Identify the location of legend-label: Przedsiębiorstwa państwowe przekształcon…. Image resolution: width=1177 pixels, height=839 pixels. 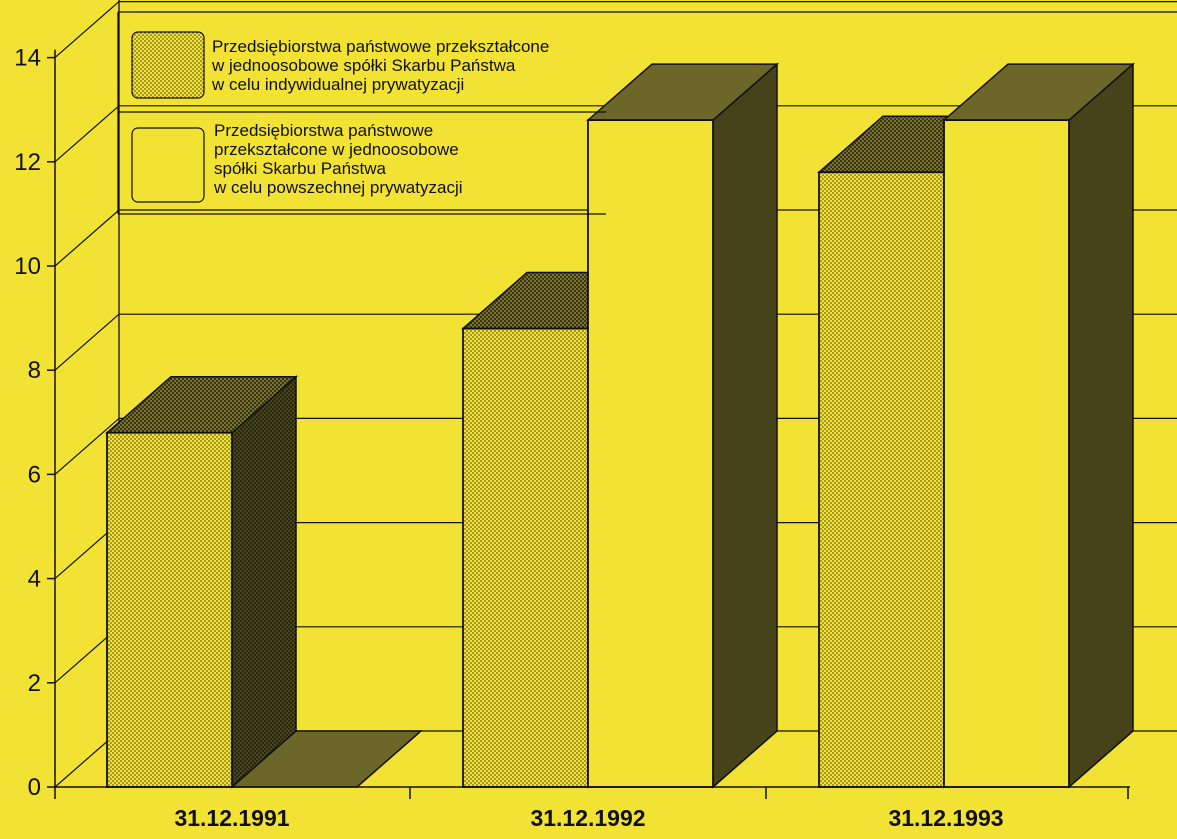
(380, 65).